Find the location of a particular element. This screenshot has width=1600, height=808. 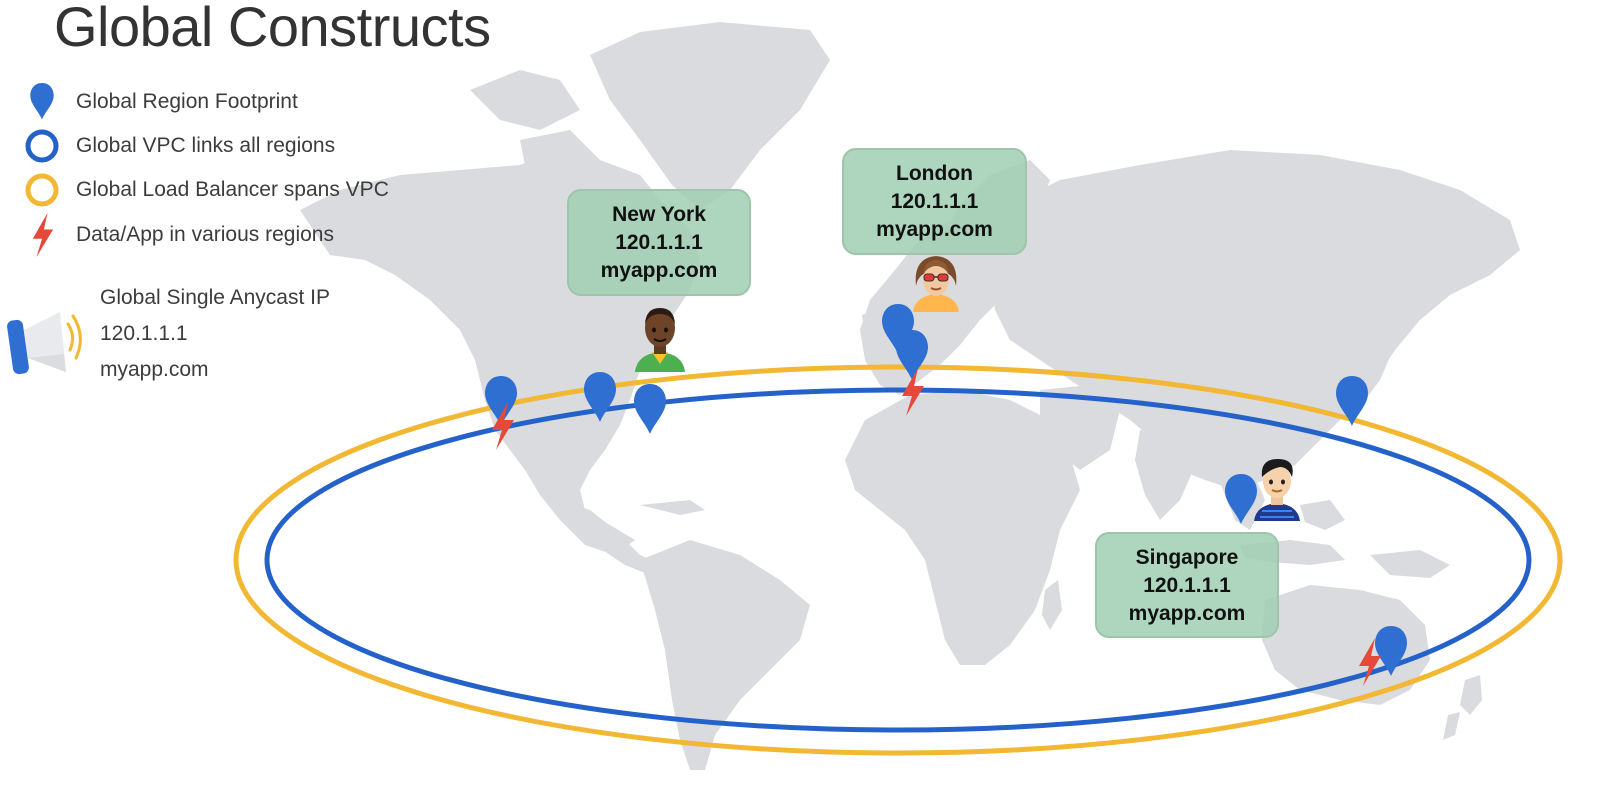

callout-new-york: New York 120.1.1.1 myapp.com is located at coordinates (659, 242).